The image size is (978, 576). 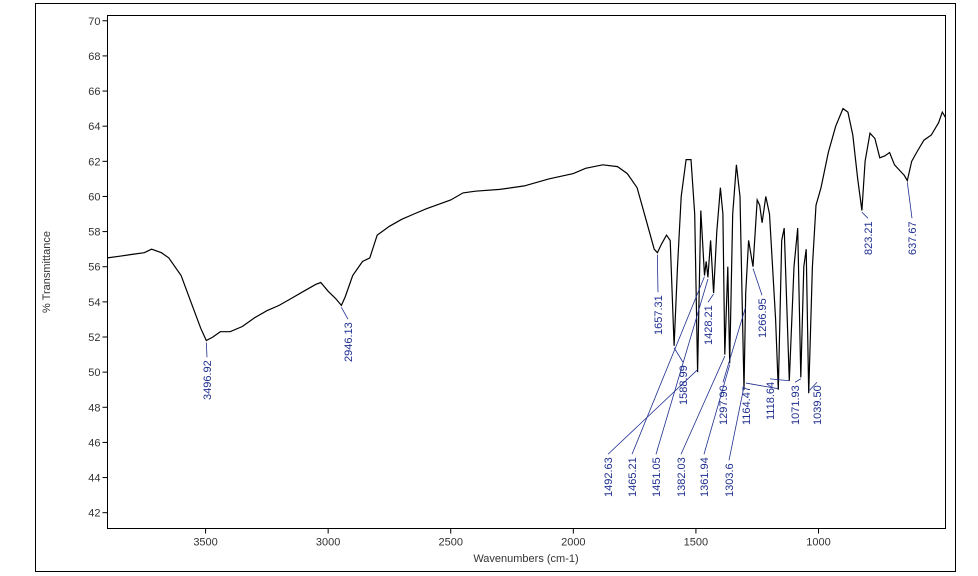 What do you see at coordinates (682, 477) in the screenshot?
I see `peak-label: 1382.03` at bounding box center [682, 477].